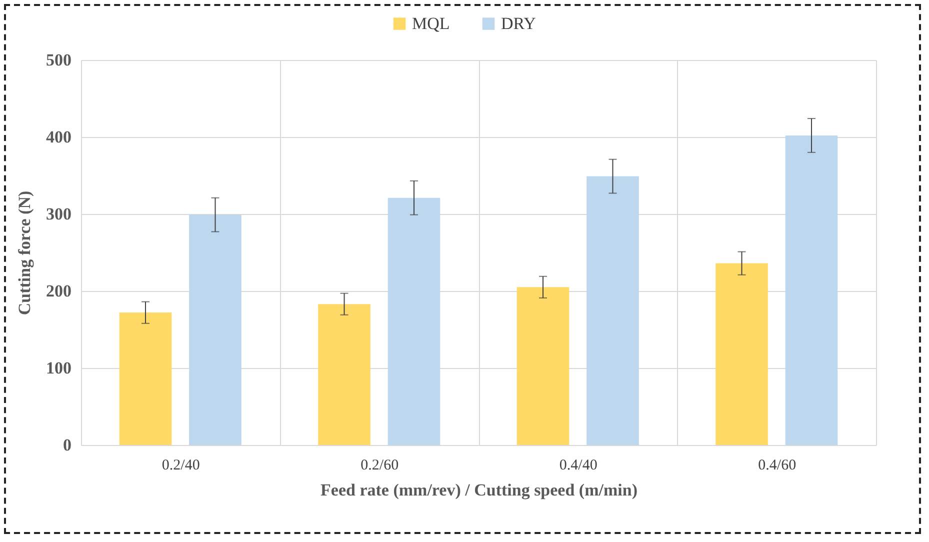  I want to click on x-tick-label: 0.2/40, so click(181, 466).